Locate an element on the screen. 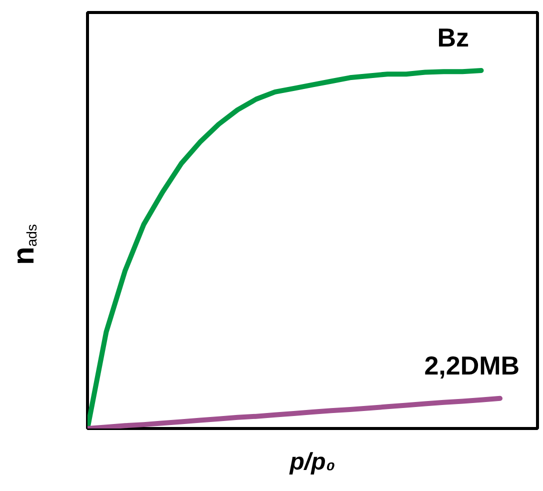  series-label: 2,2DMB is located at coordinates (472, 365).